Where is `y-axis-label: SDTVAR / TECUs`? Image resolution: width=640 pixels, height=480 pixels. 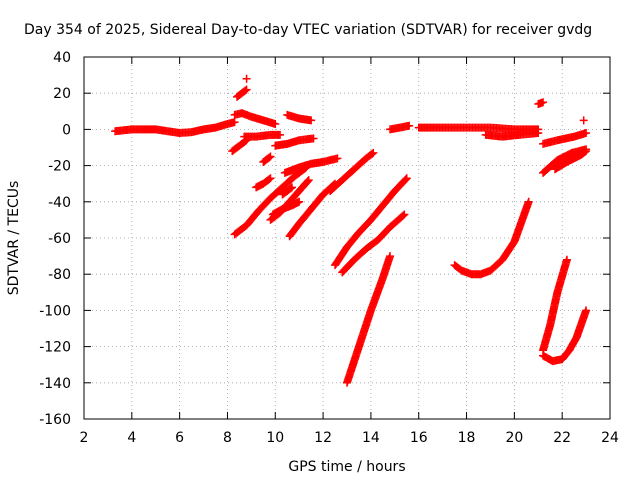 y-axis-label: SDTVAR / TECUs is located at coordinates (14, 238).